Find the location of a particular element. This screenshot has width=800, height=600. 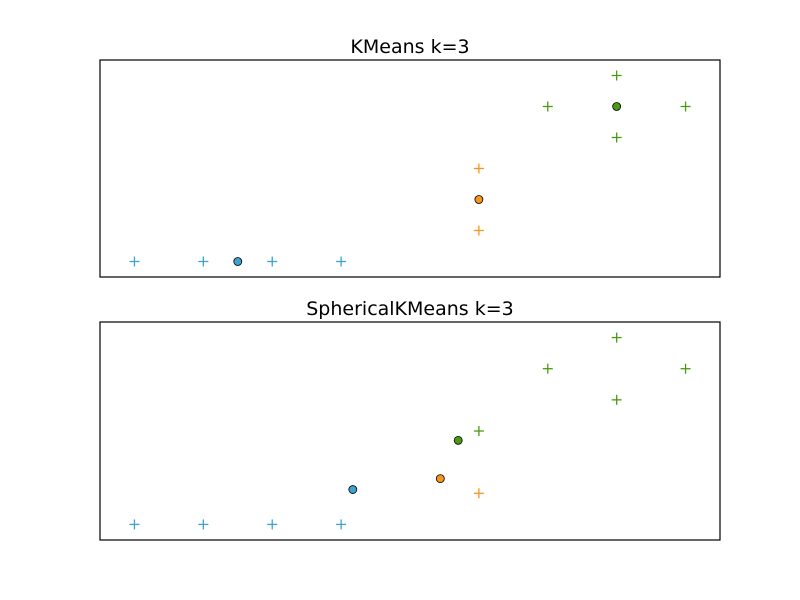

subplot-title: KMeans k=3 is located at coordinates (409, 47).